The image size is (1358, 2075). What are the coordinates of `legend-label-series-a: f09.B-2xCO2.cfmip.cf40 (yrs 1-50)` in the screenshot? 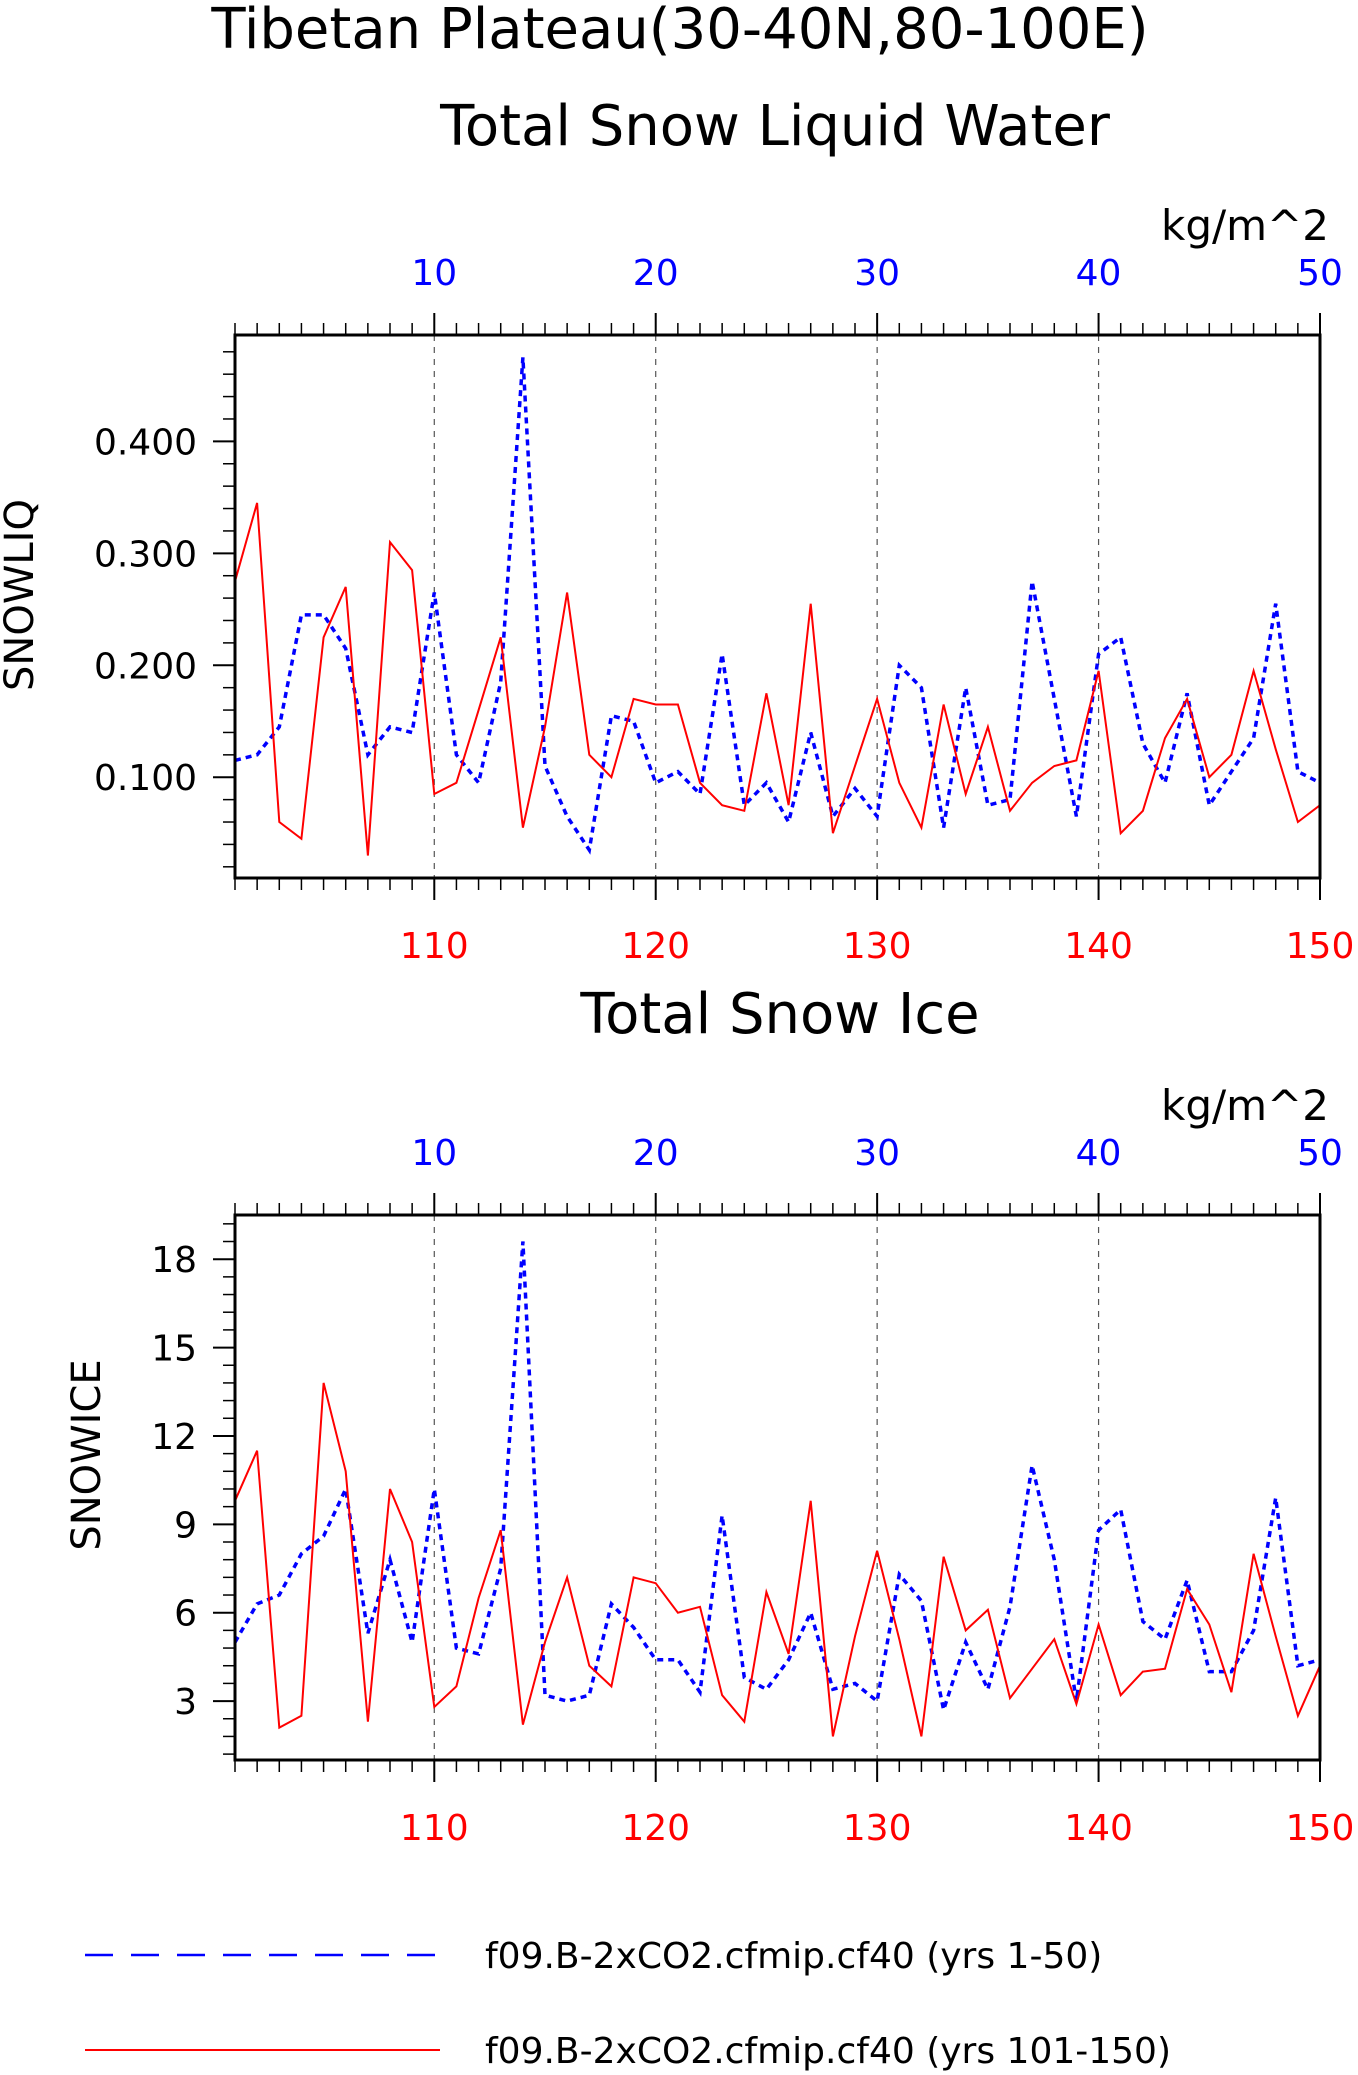 It's located at (793, 1956).